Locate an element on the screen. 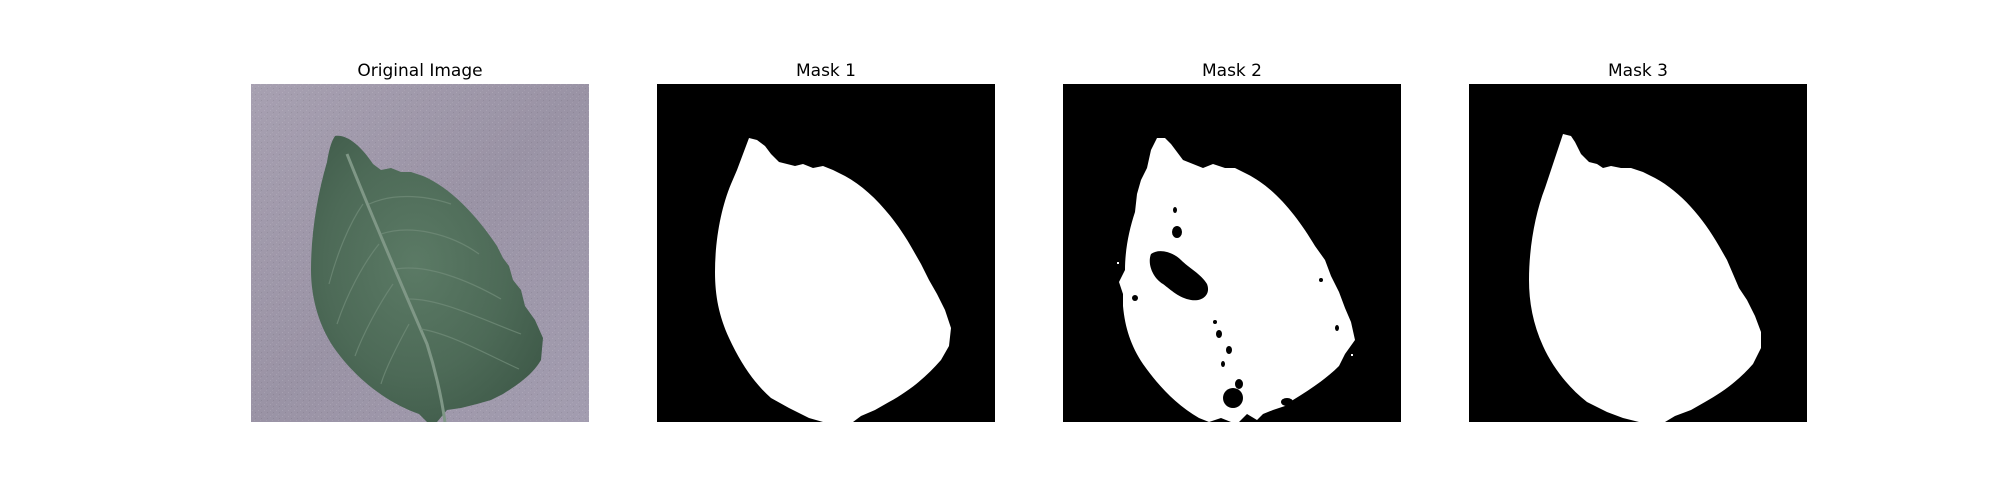 The height and width of the screenshot is (500, 2000). panel-mask-1: Mask 1 is located at coordinates (826, 240).